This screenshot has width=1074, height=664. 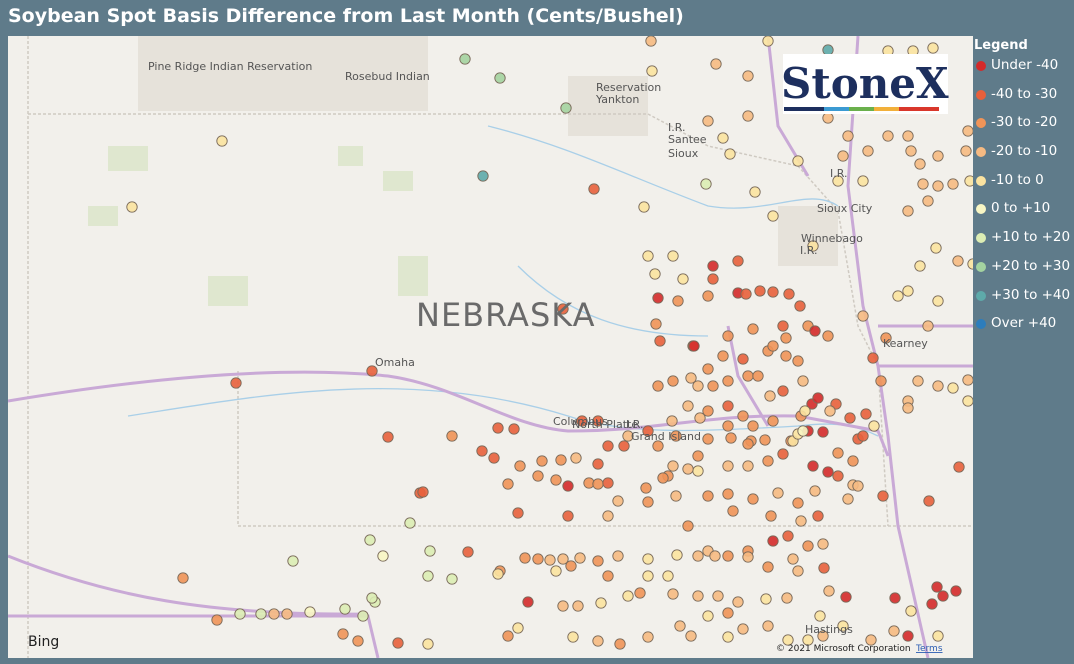 I want to click on terms: Terms, so click(x=929, y=649).